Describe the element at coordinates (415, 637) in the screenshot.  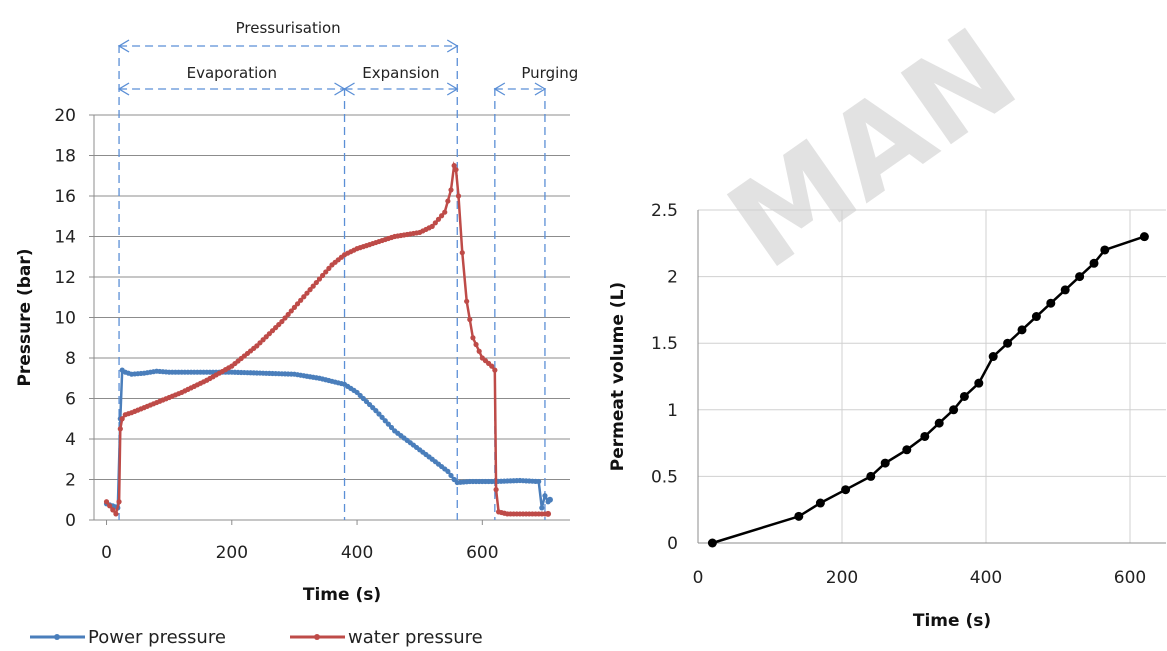
I see `legend-label: water pressure` at that location.